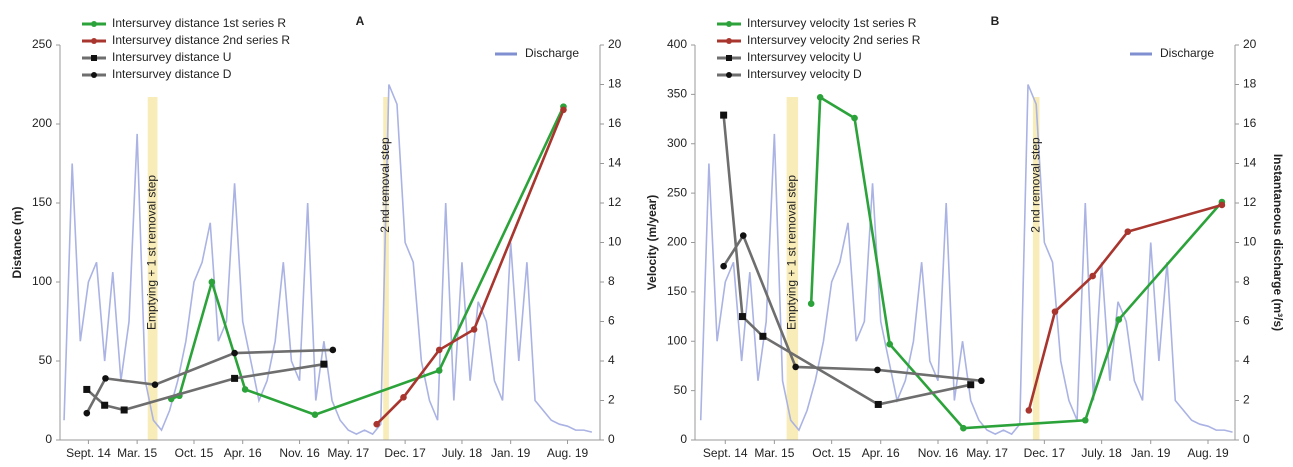 The height and width of the screenshot is (467, 1293). What do you see at coordinates (615, 202) in the screenshot?
I see `y2-tick-label: 12` at bounding box center [615, 202].